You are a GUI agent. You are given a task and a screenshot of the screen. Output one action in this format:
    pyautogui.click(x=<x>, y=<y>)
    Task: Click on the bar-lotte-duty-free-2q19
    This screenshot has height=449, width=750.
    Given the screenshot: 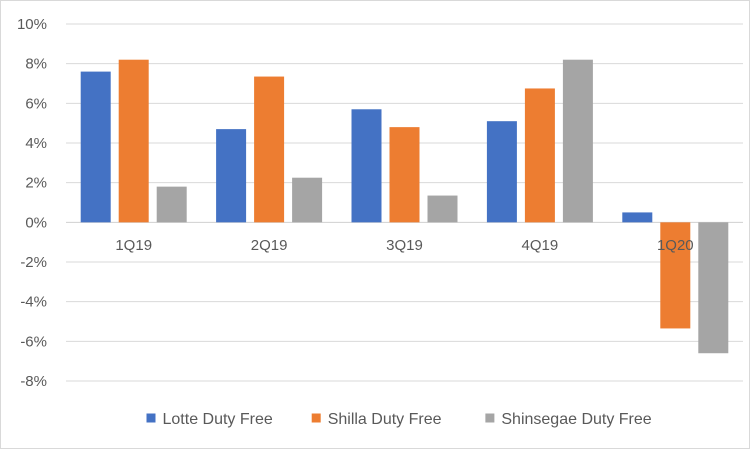 What is the action you would take?
    pyautogui.click(x=231, y=176)
    